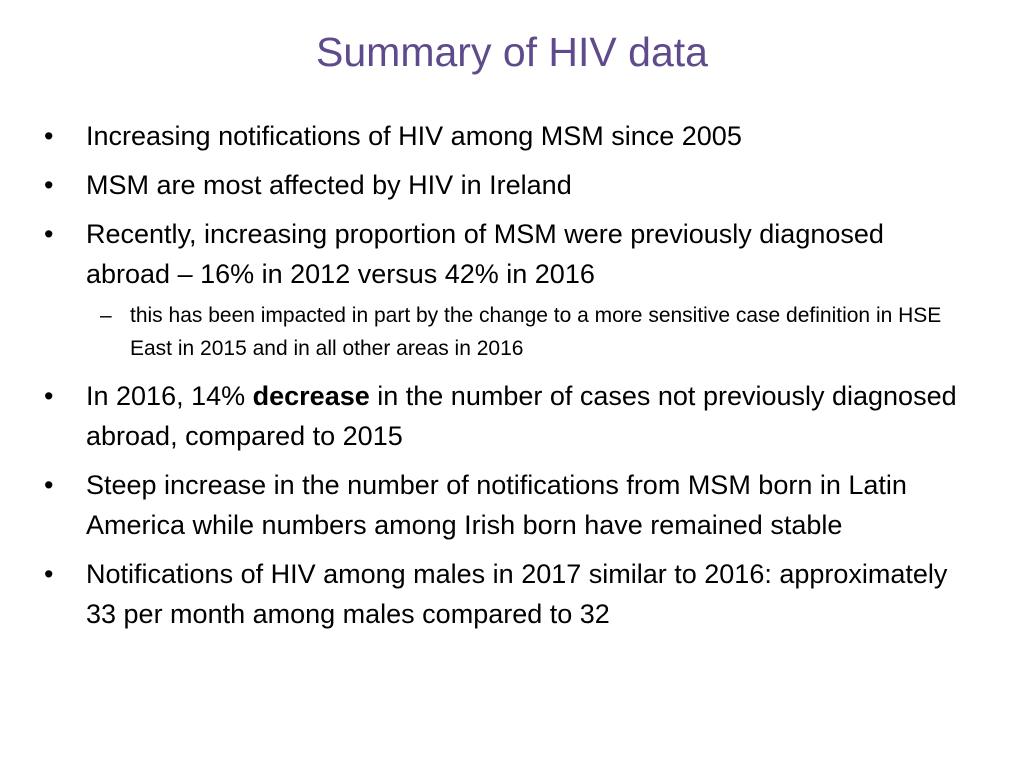  Describe the element at coordinates (329, 185) in the screenshot. I see `bullet-text: MSM are most affected by HIV in Ireland` at that location.